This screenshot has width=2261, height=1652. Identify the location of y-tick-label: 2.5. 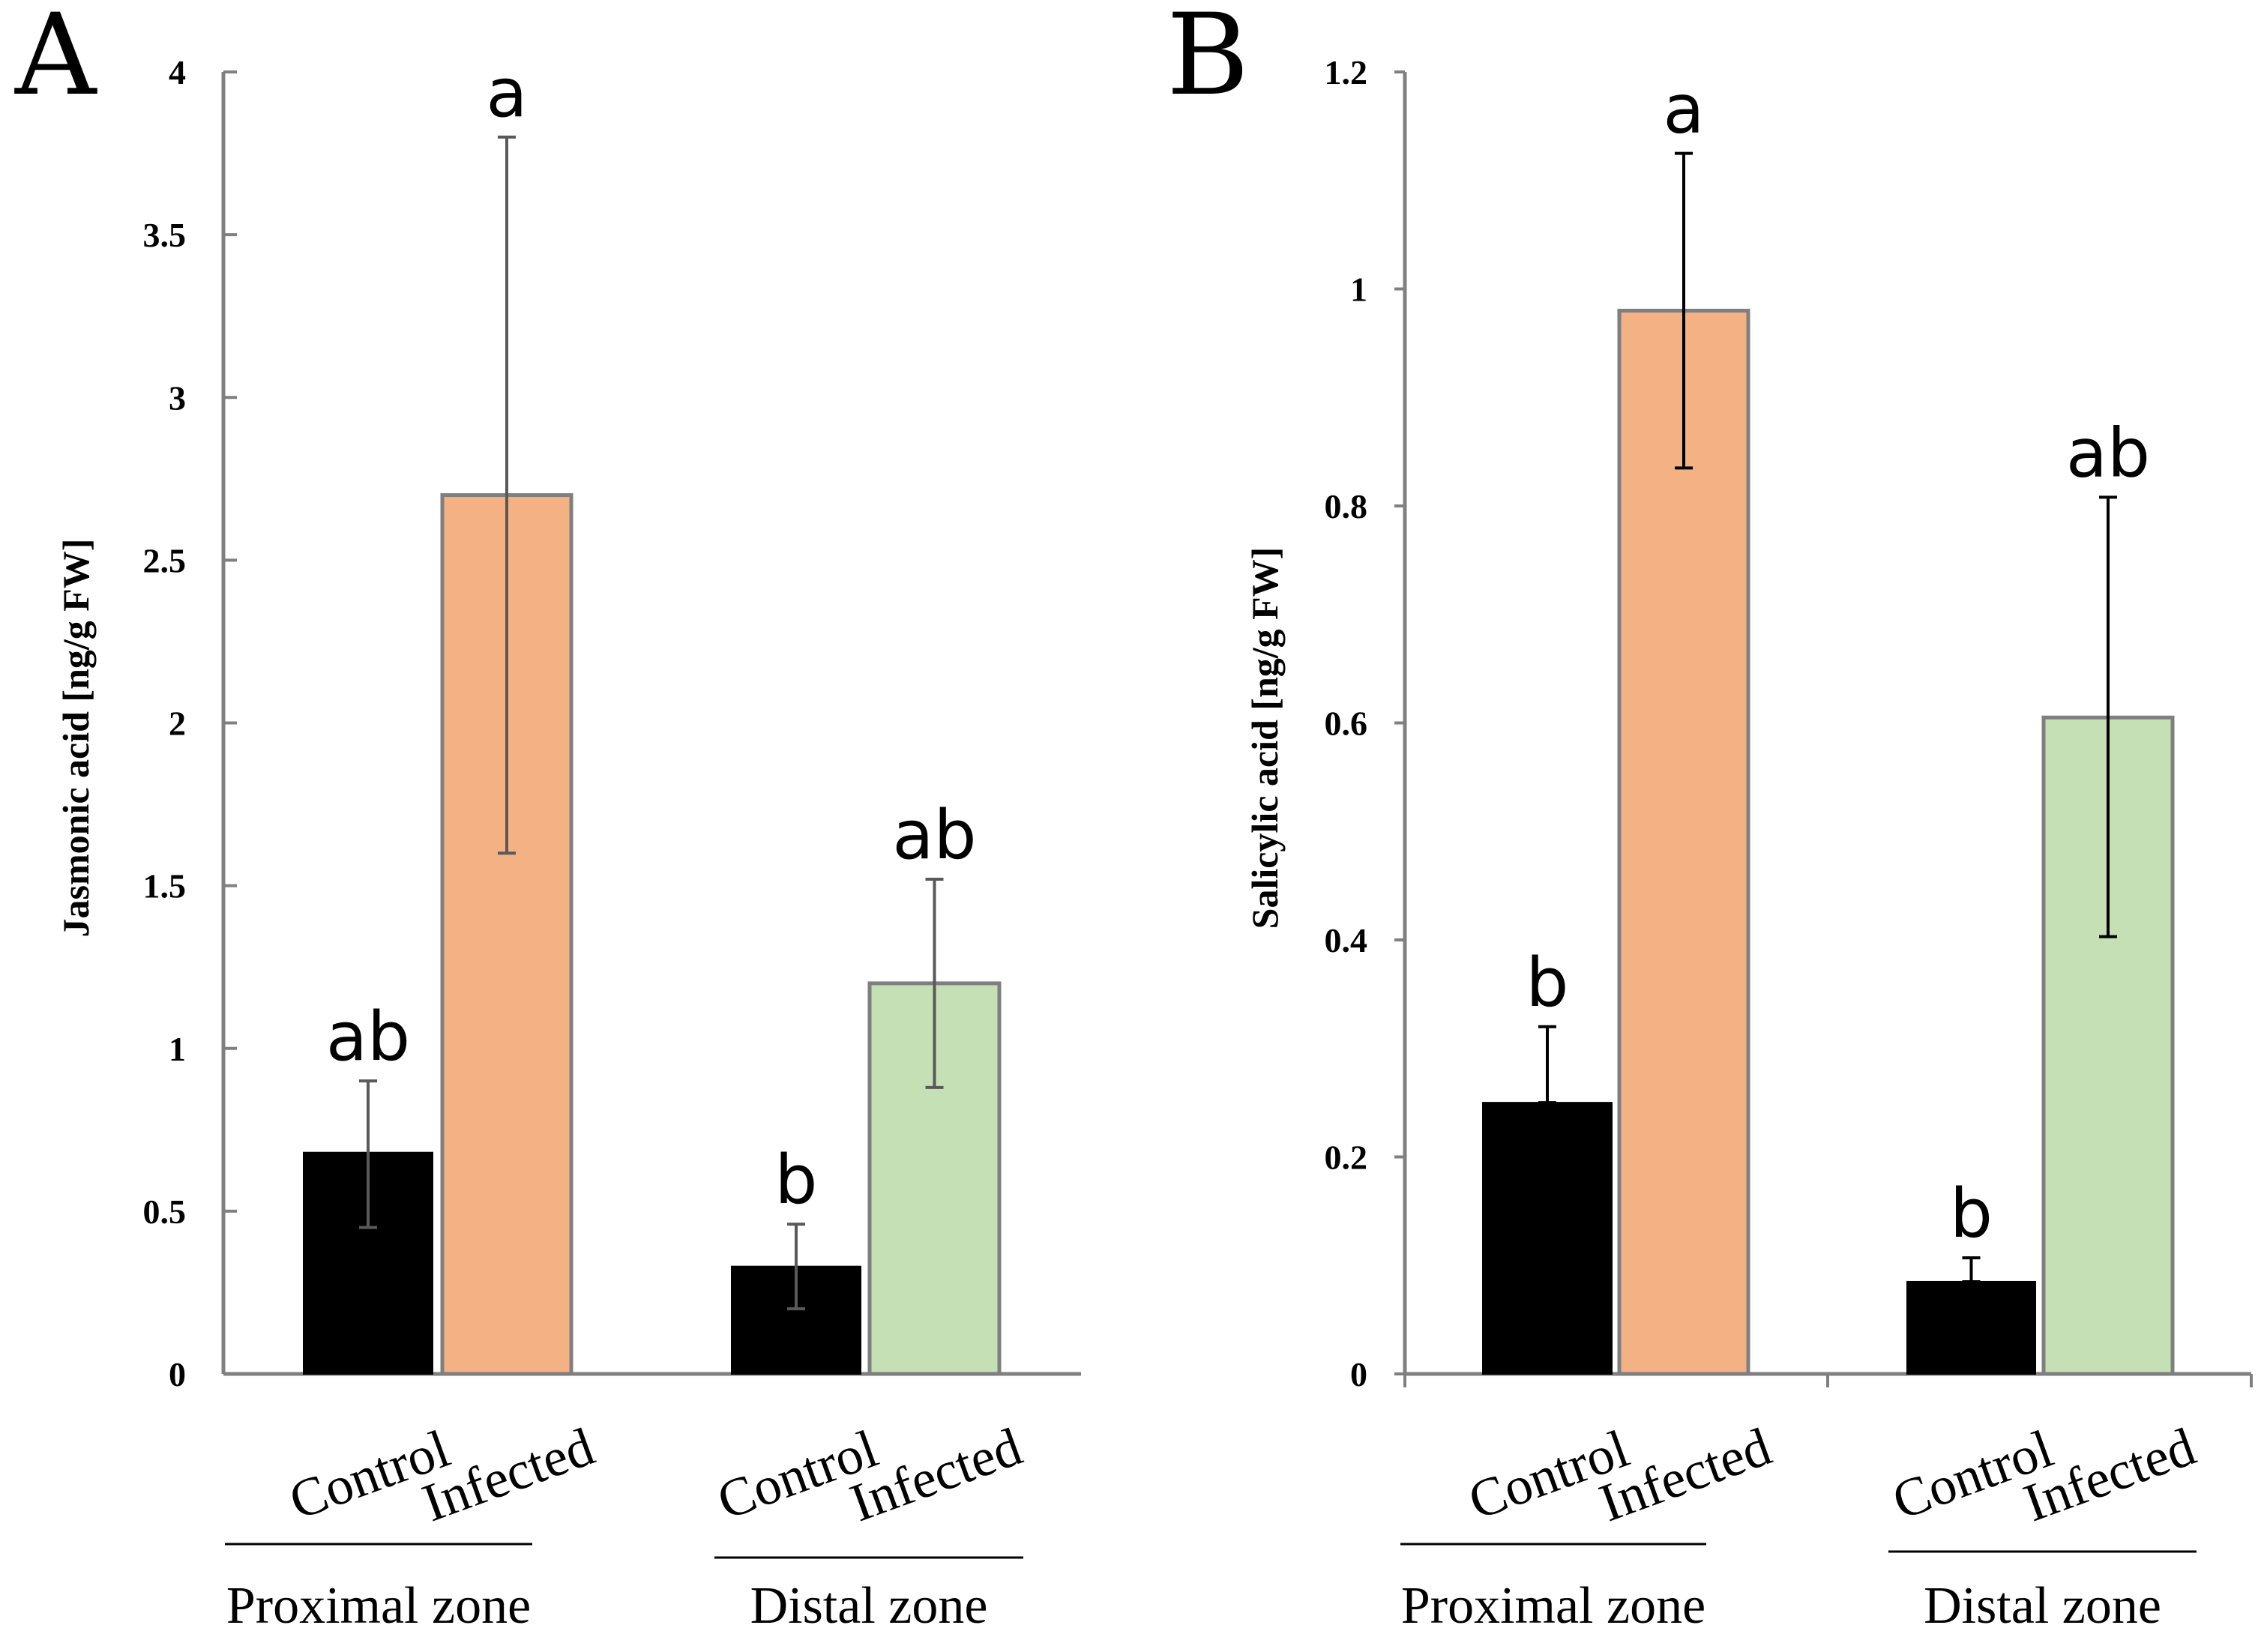
(165, 560).